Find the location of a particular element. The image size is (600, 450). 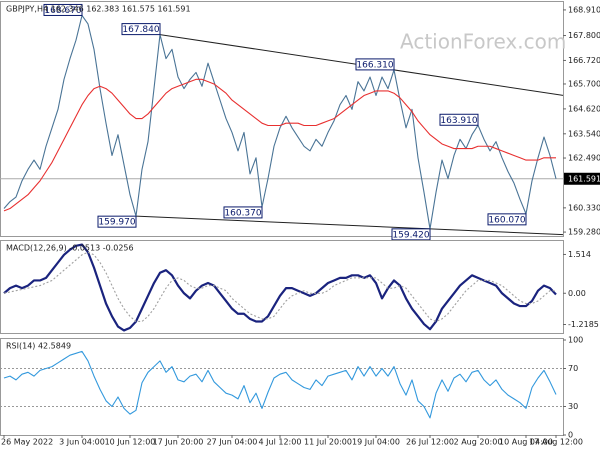

annotation-label: 168.670 is located at coordinates (62, 11).